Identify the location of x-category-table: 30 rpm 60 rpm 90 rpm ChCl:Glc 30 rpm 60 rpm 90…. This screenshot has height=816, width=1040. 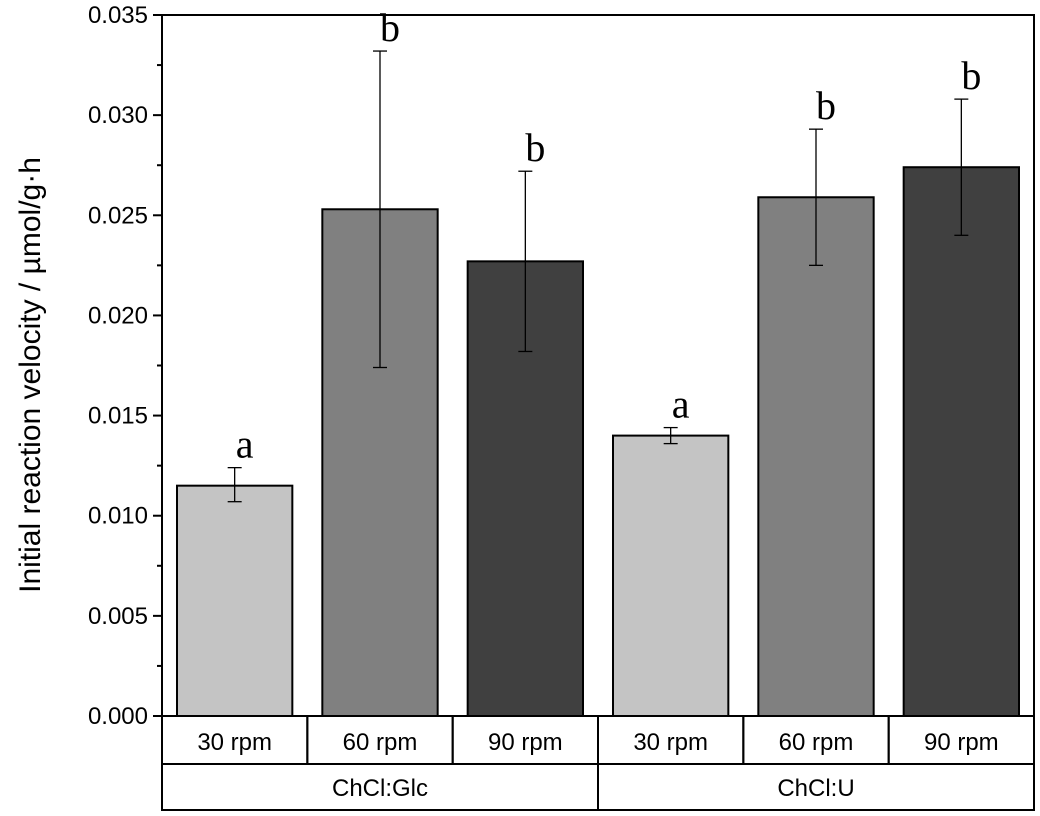
(598, 763).